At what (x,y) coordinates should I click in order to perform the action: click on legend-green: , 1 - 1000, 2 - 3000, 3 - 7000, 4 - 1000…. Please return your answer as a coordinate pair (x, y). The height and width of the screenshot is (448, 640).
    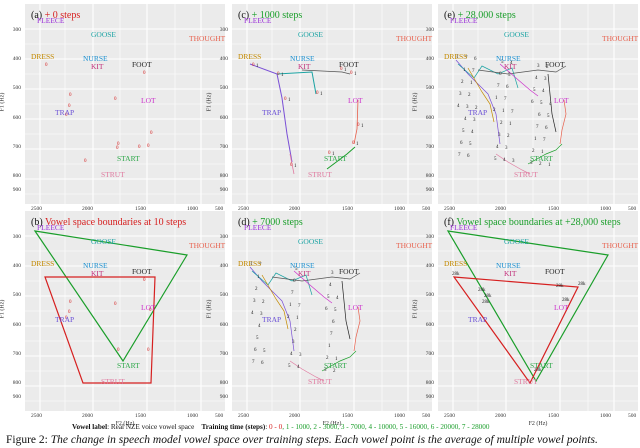
    Looking at the image, I should click on (386, 427).